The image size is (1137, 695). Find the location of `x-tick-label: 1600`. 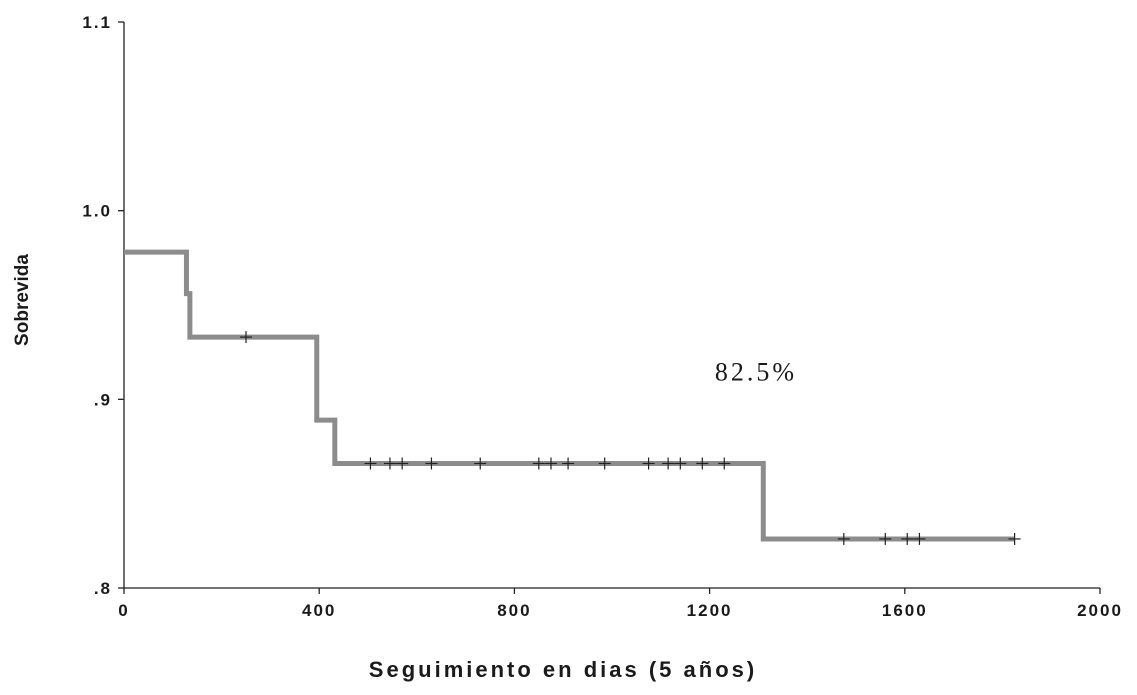

x-tick-label: 1600 is located at coordinates (905, 610).